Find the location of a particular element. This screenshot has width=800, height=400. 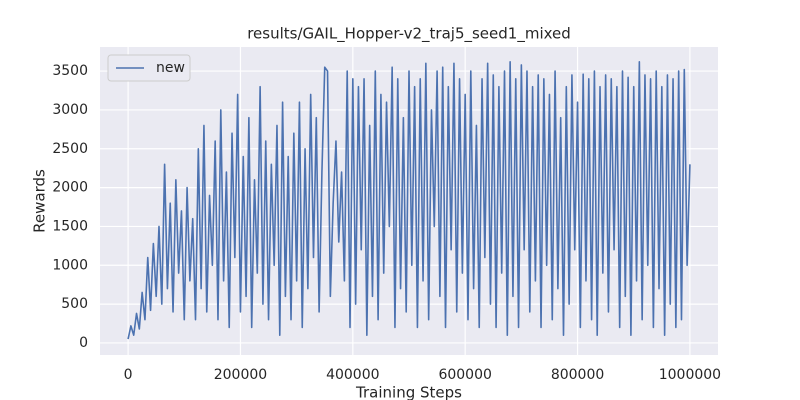

x-tick-label: 200000 is located at coordinates (240, 375).